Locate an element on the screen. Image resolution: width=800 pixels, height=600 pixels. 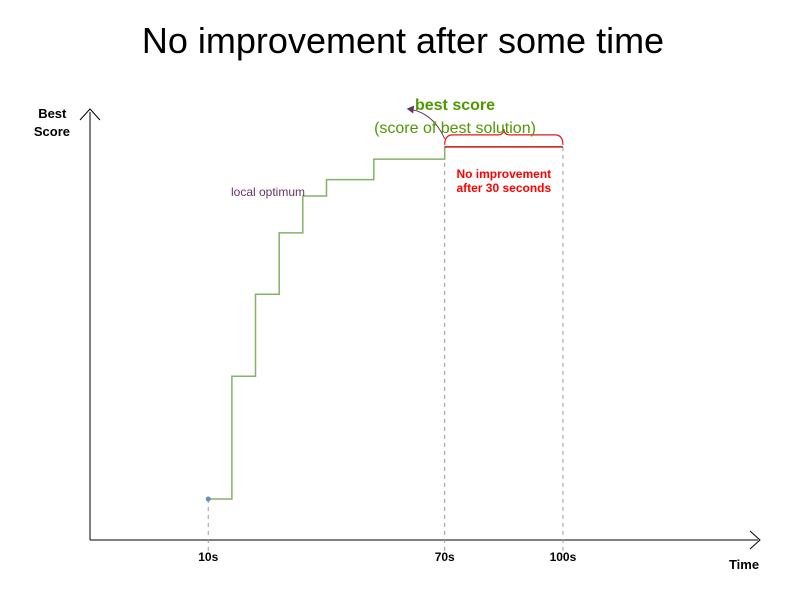
x-ticks: 10s 70s 100s is located at coordinates (387, 557).